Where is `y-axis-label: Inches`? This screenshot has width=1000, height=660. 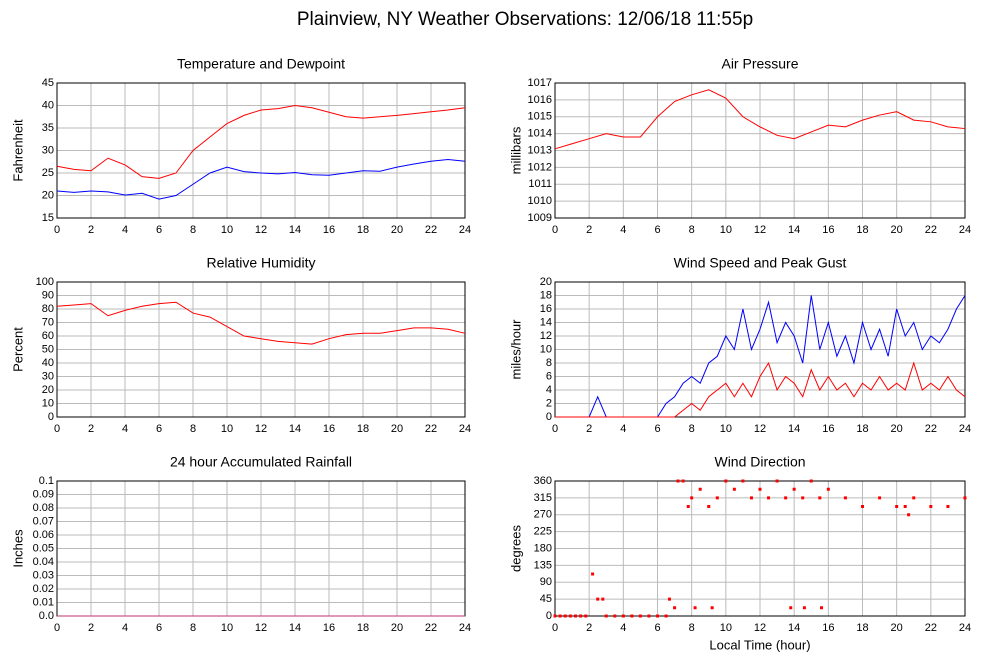 y-axis-label: Inches is located at coordinates (17, 548).